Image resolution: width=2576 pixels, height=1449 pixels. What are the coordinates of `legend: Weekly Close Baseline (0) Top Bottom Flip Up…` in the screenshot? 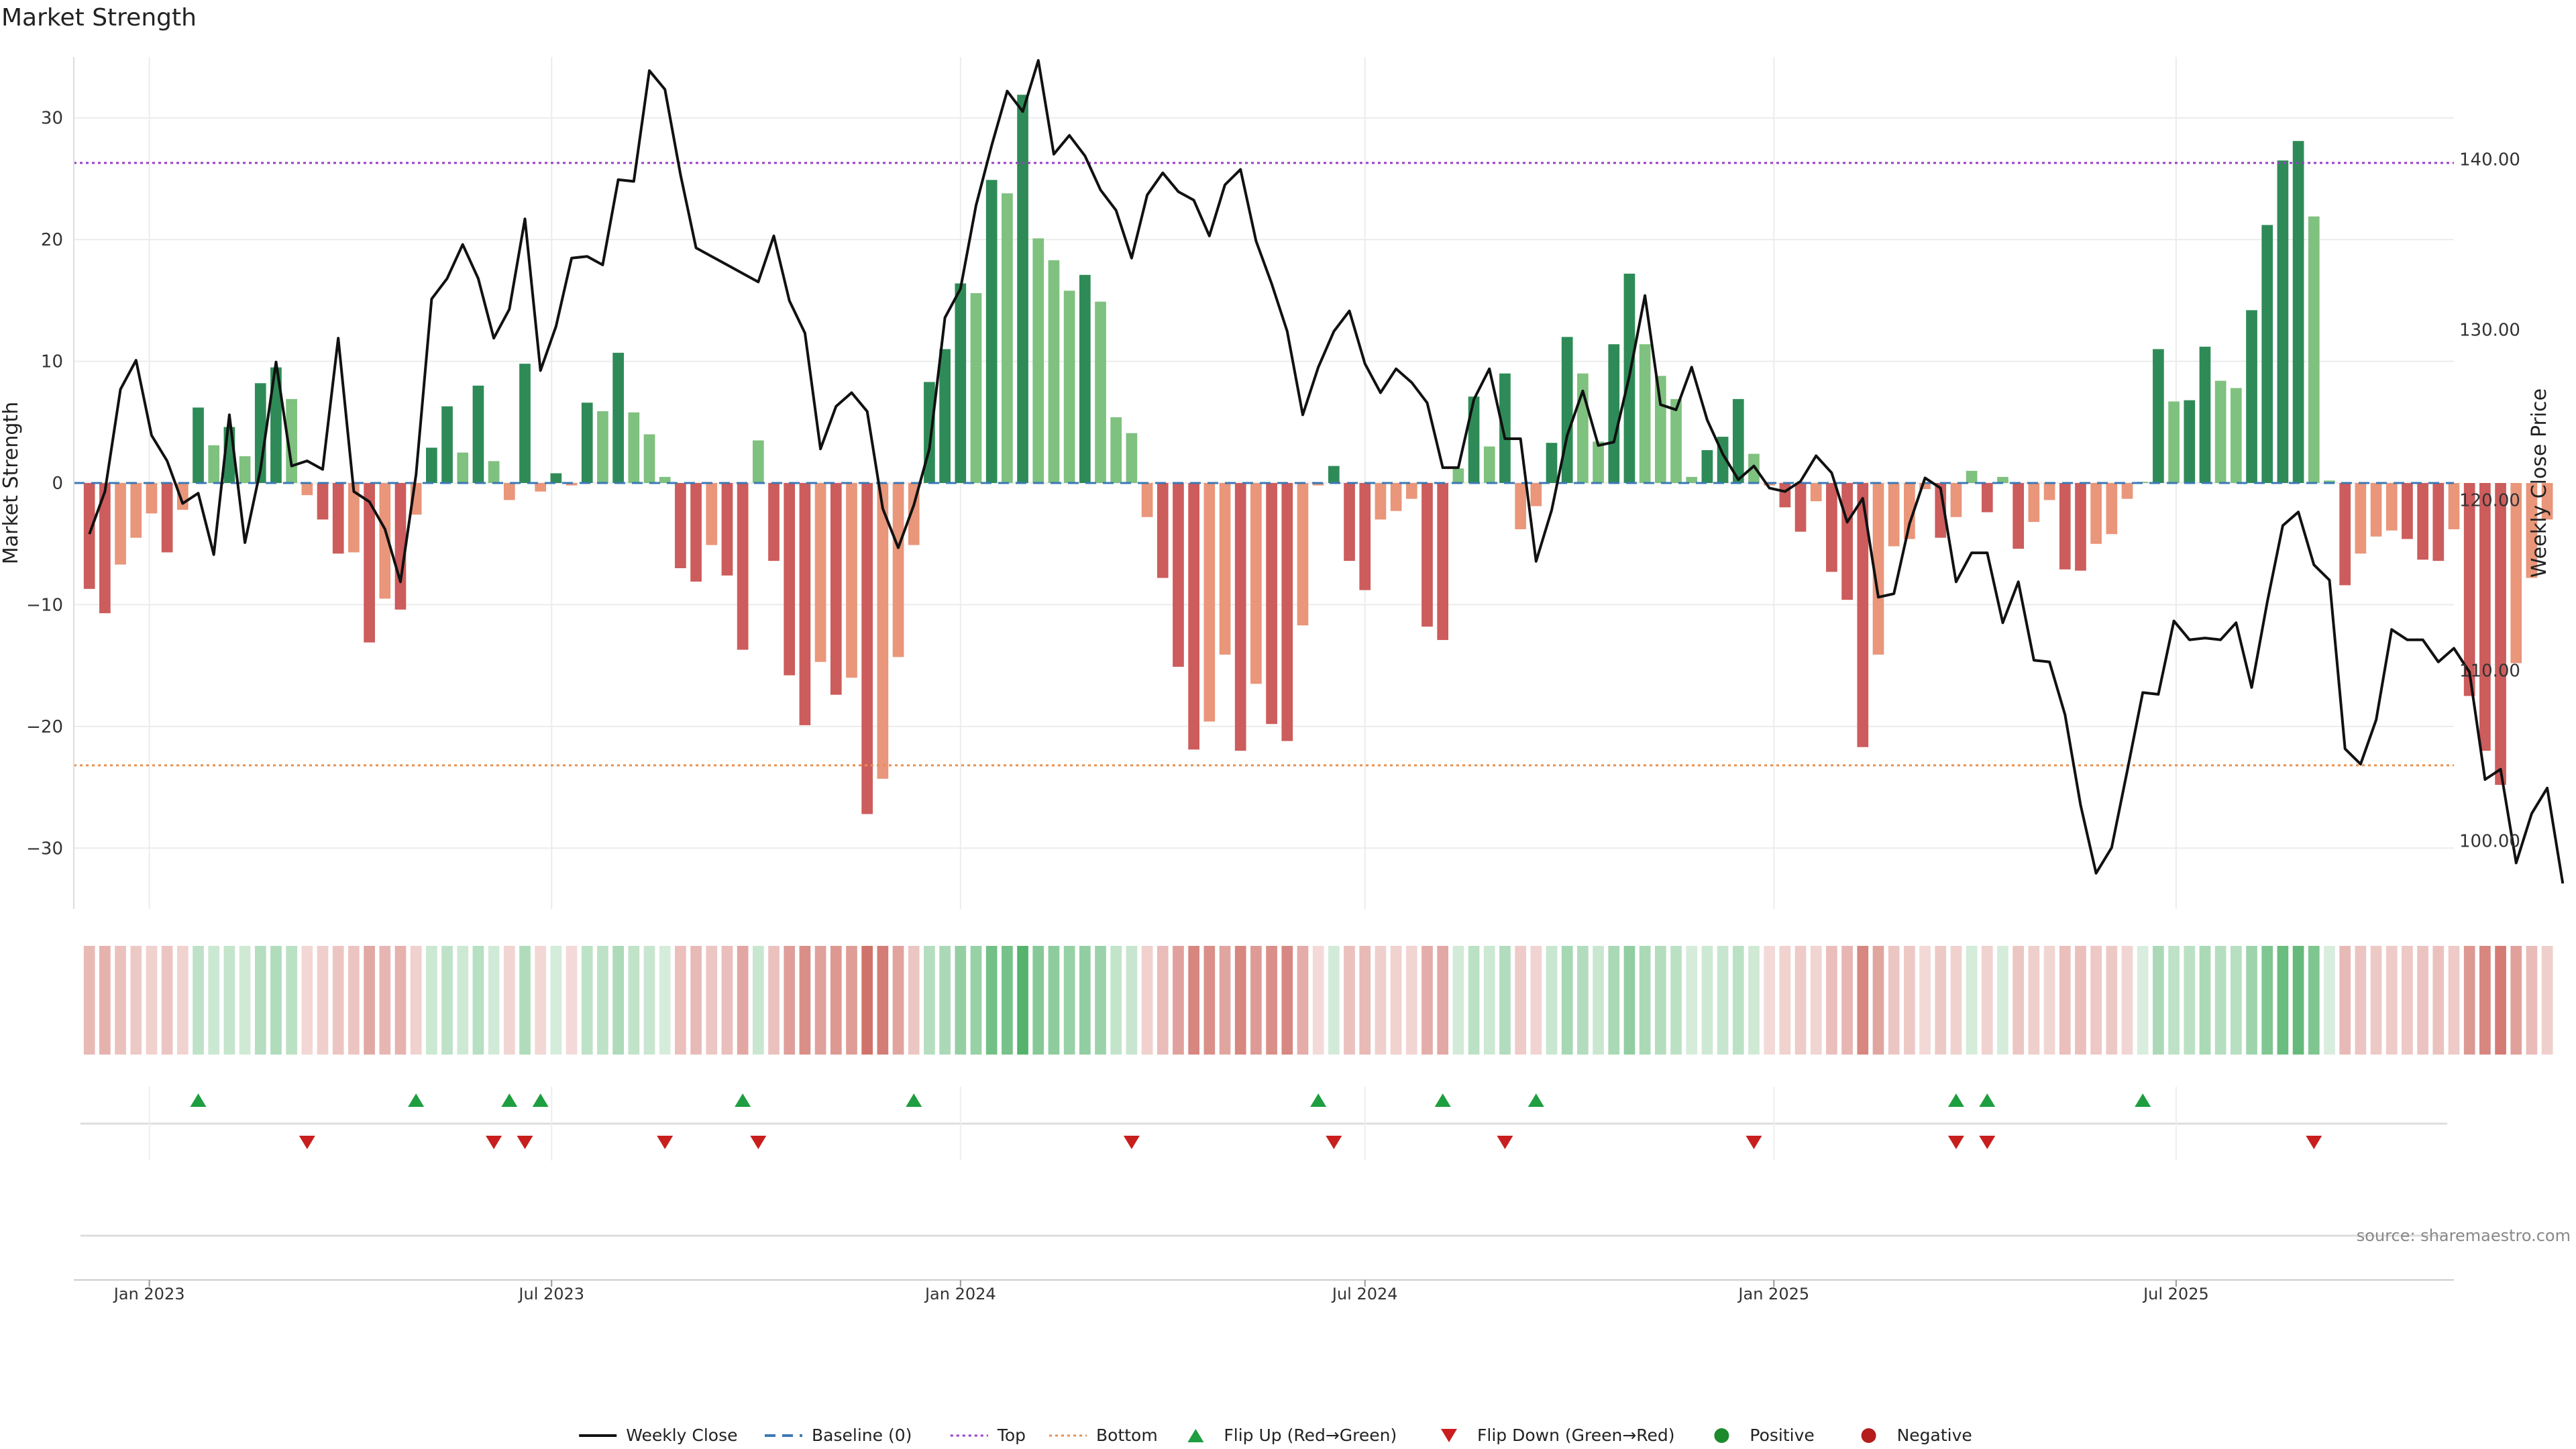 It's located at (1275, 1435).